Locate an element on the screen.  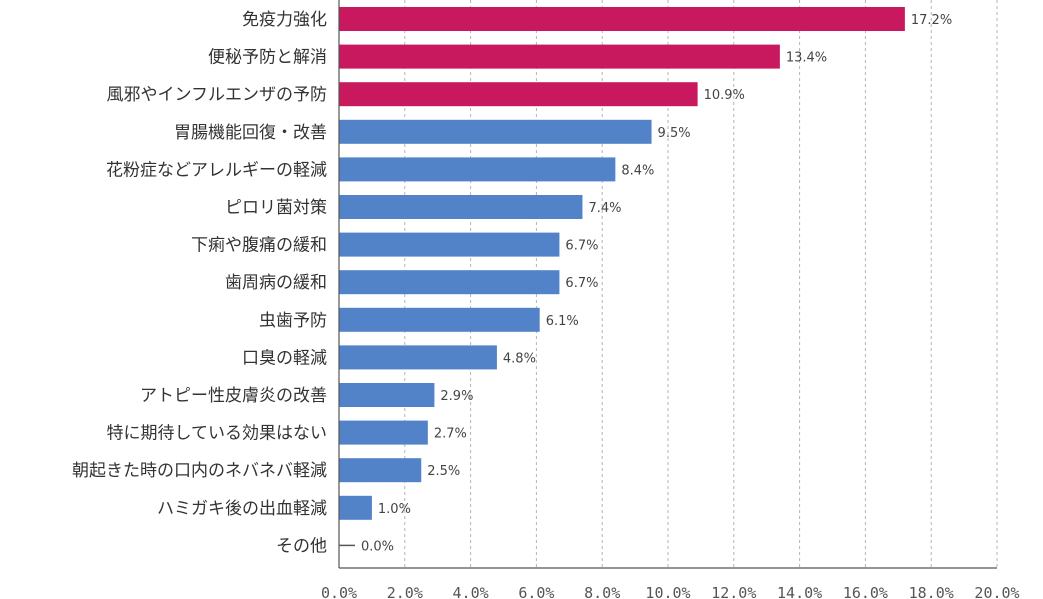
x-tick-label: 18.0% is located at coordinates (931, 591).